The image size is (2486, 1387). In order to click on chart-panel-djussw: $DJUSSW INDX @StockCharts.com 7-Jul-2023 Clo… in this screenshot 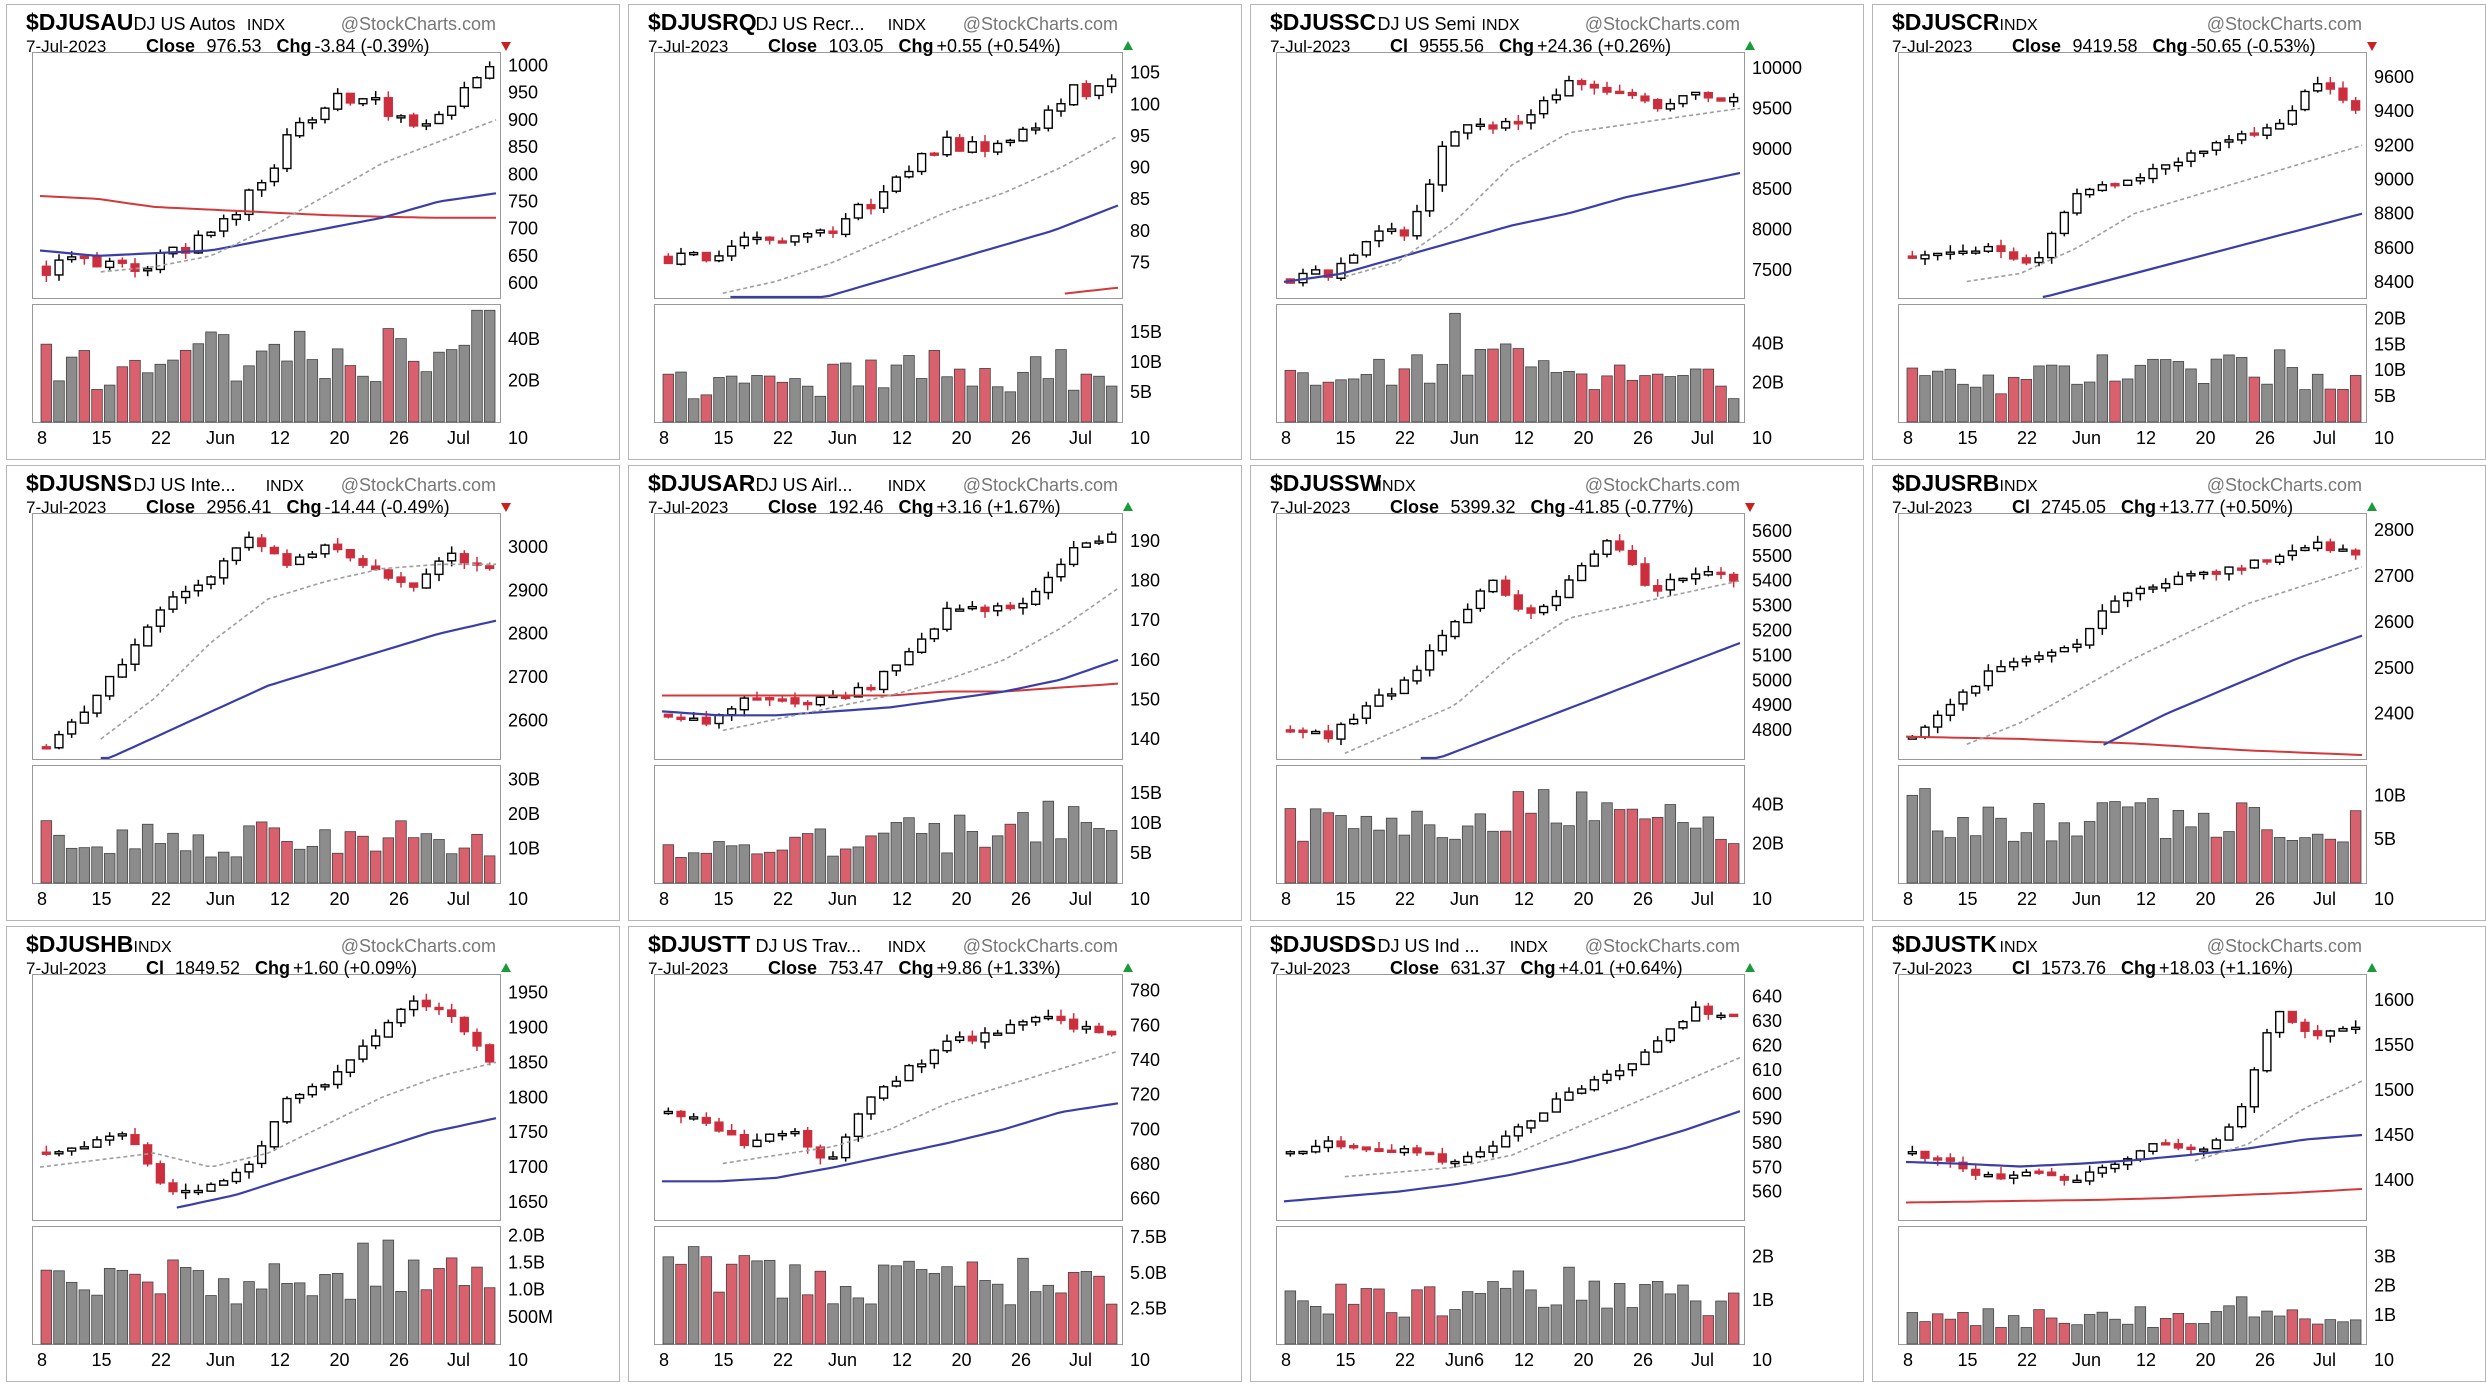, I will do `click(1557, 693)`.